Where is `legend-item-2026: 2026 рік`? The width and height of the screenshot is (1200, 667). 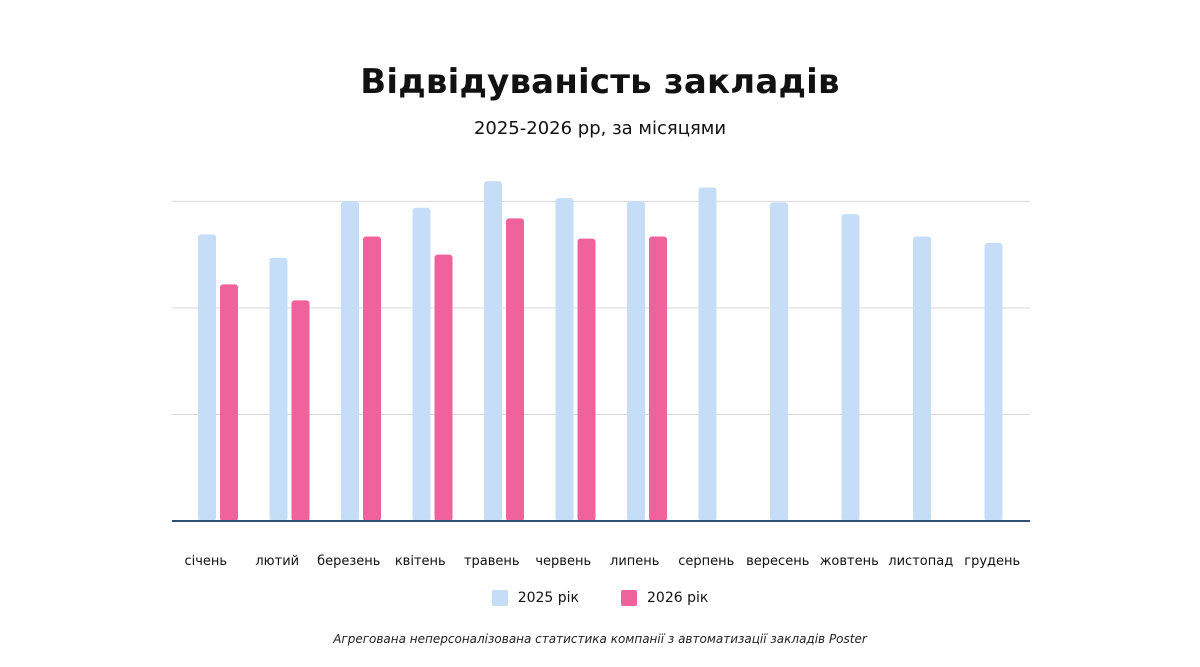 legend-item-2026: 2026 рік is located at coordinates (664, 598).